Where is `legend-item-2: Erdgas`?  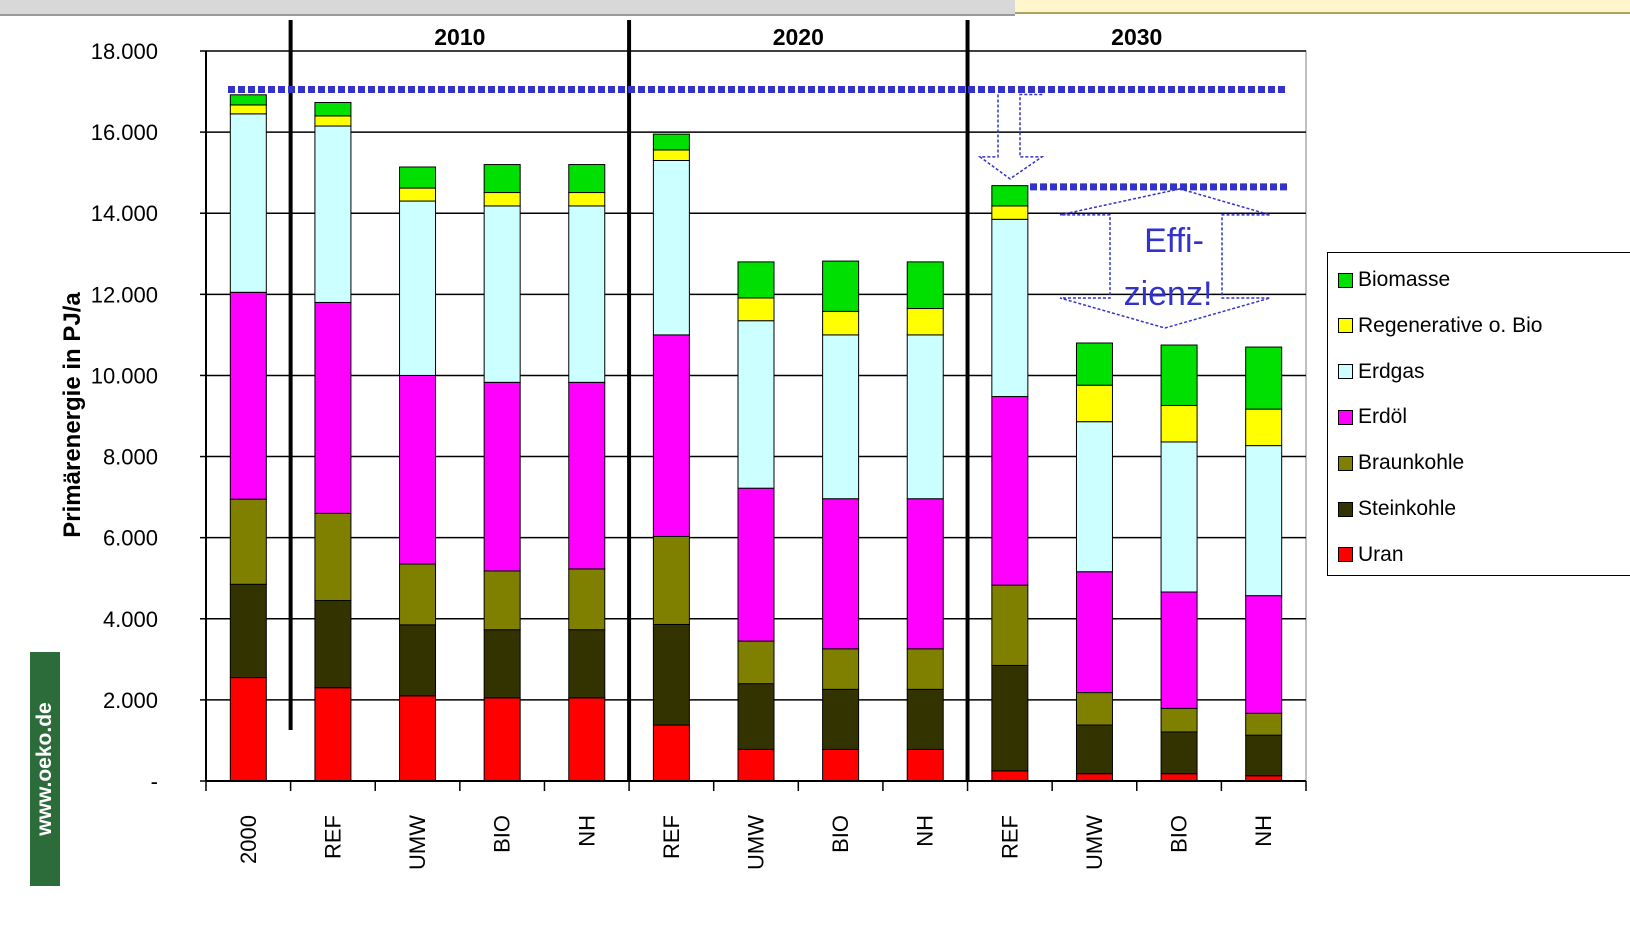 legend-item-2: Erdgas is located at coordinates (1381, 372).